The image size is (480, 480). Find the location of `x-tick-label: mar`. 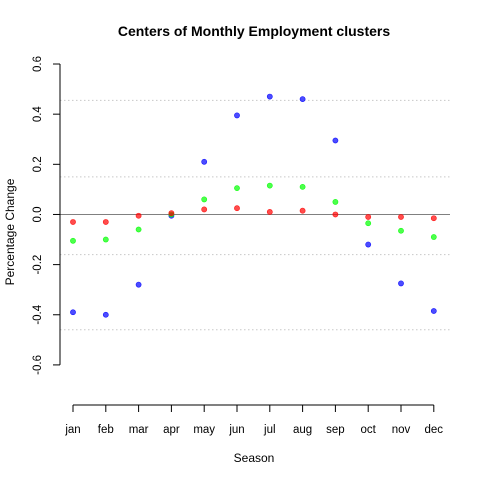

x-tick-label: mar is located at coordinates (139, 430).